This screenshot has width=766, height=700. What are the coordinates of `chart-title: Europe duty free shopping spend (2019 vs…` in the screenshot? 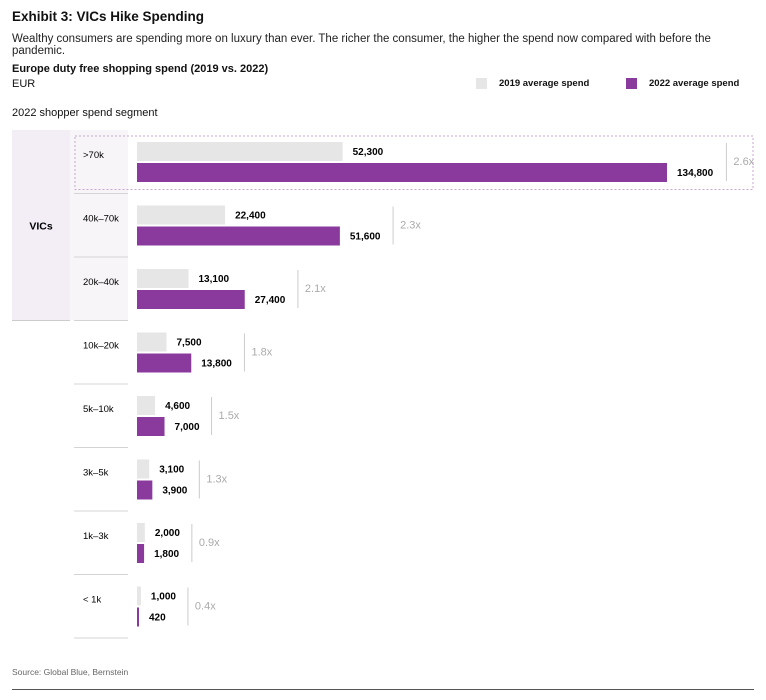 It's located at (140, 69).